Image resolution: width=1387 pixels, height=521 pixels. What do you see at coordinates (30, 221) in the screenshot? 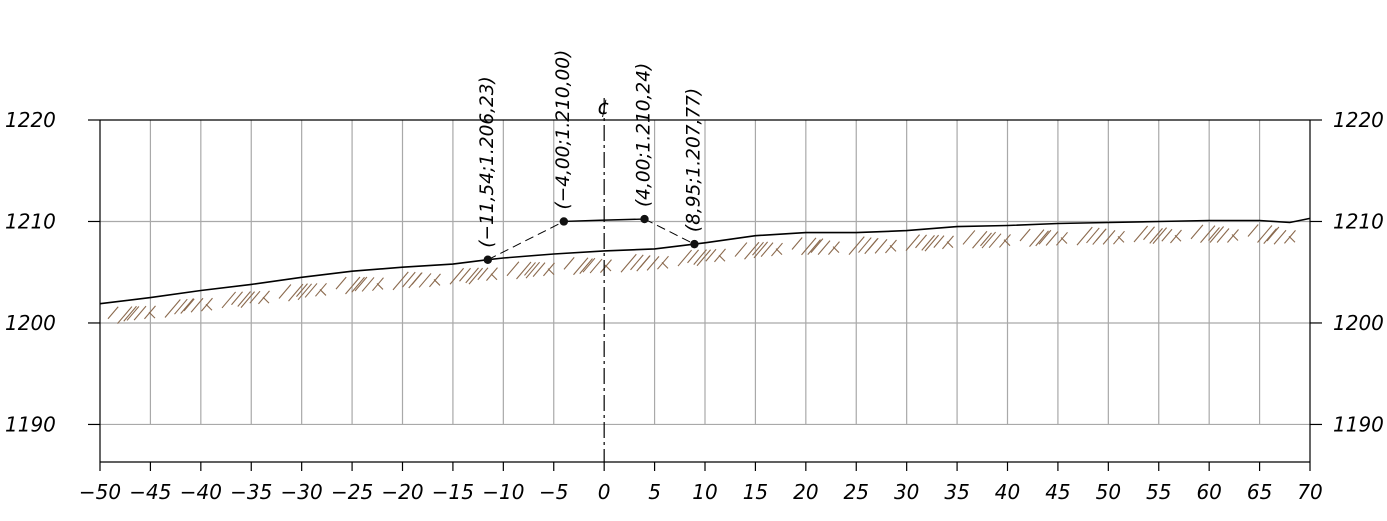
I see `y-tick-label-left: 1210` at bounding box center [30, 221].